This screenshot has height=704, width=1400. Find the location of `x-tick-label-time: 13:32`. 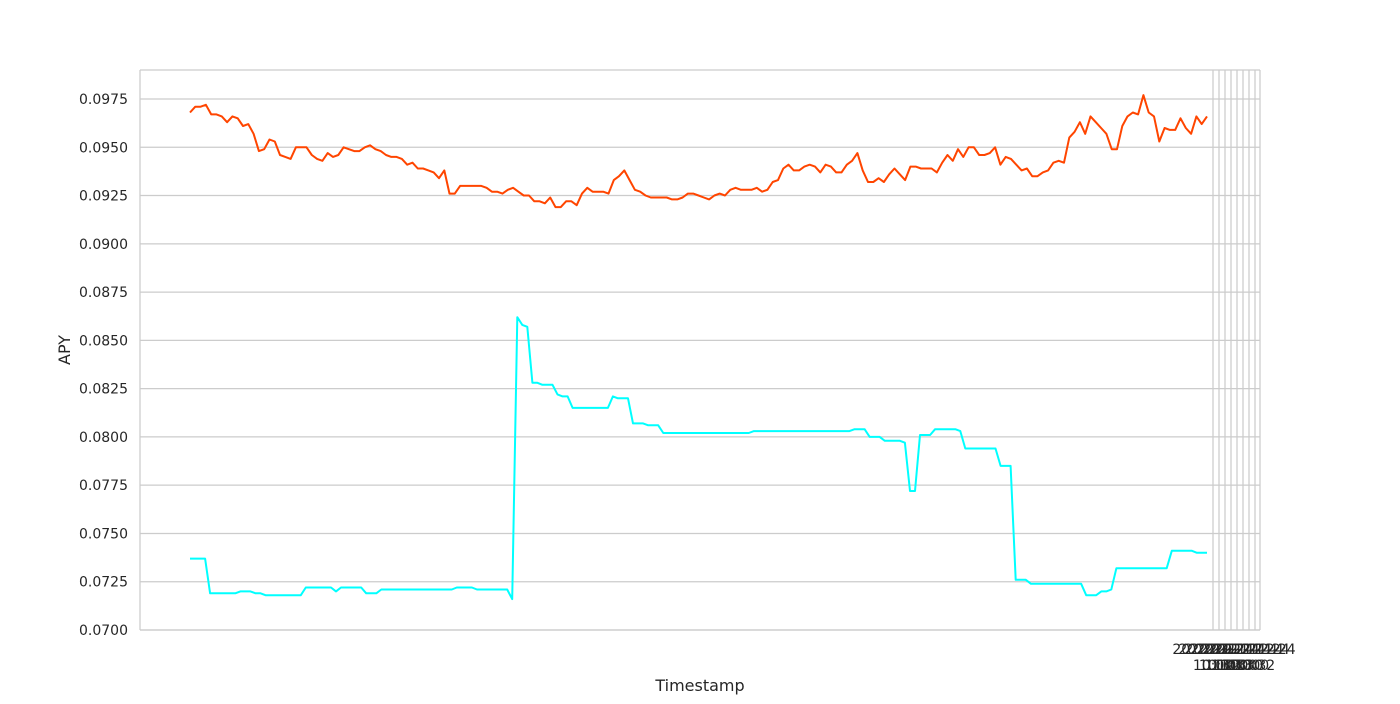

x-tick-label-time: 13:32 is located at coordinates (1255, 666).